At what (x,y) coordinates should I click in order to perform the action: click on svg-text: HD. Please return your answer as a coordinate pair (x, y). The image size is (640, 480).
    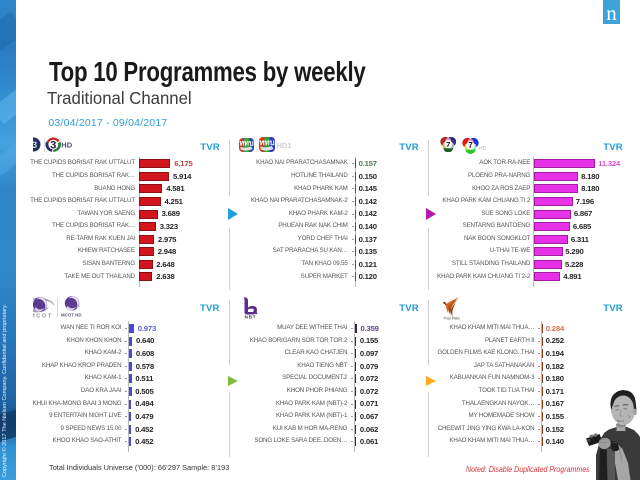
    Looking at the image, I should click on (66, 145).